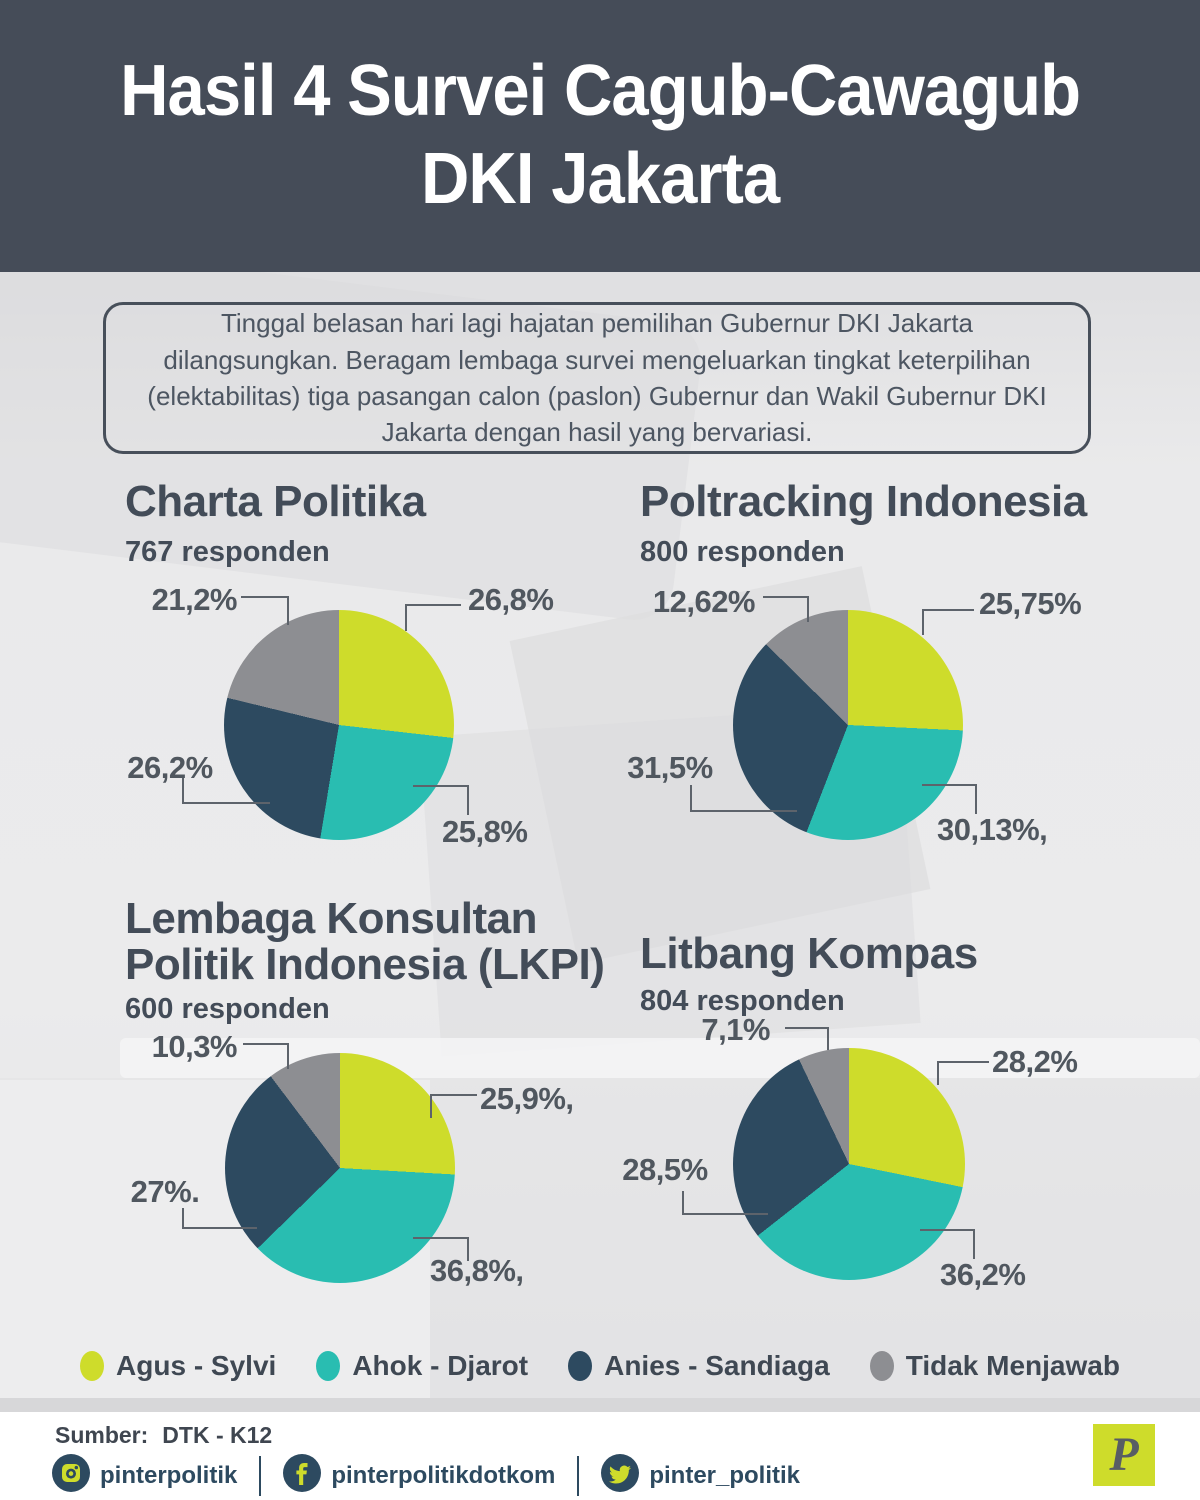 This screenshot has width=1200, height=1500. What do you see at coordinates (71, 1475) in the screenshot?
I see `instagram-icon` at bounding box center [71, 1475].